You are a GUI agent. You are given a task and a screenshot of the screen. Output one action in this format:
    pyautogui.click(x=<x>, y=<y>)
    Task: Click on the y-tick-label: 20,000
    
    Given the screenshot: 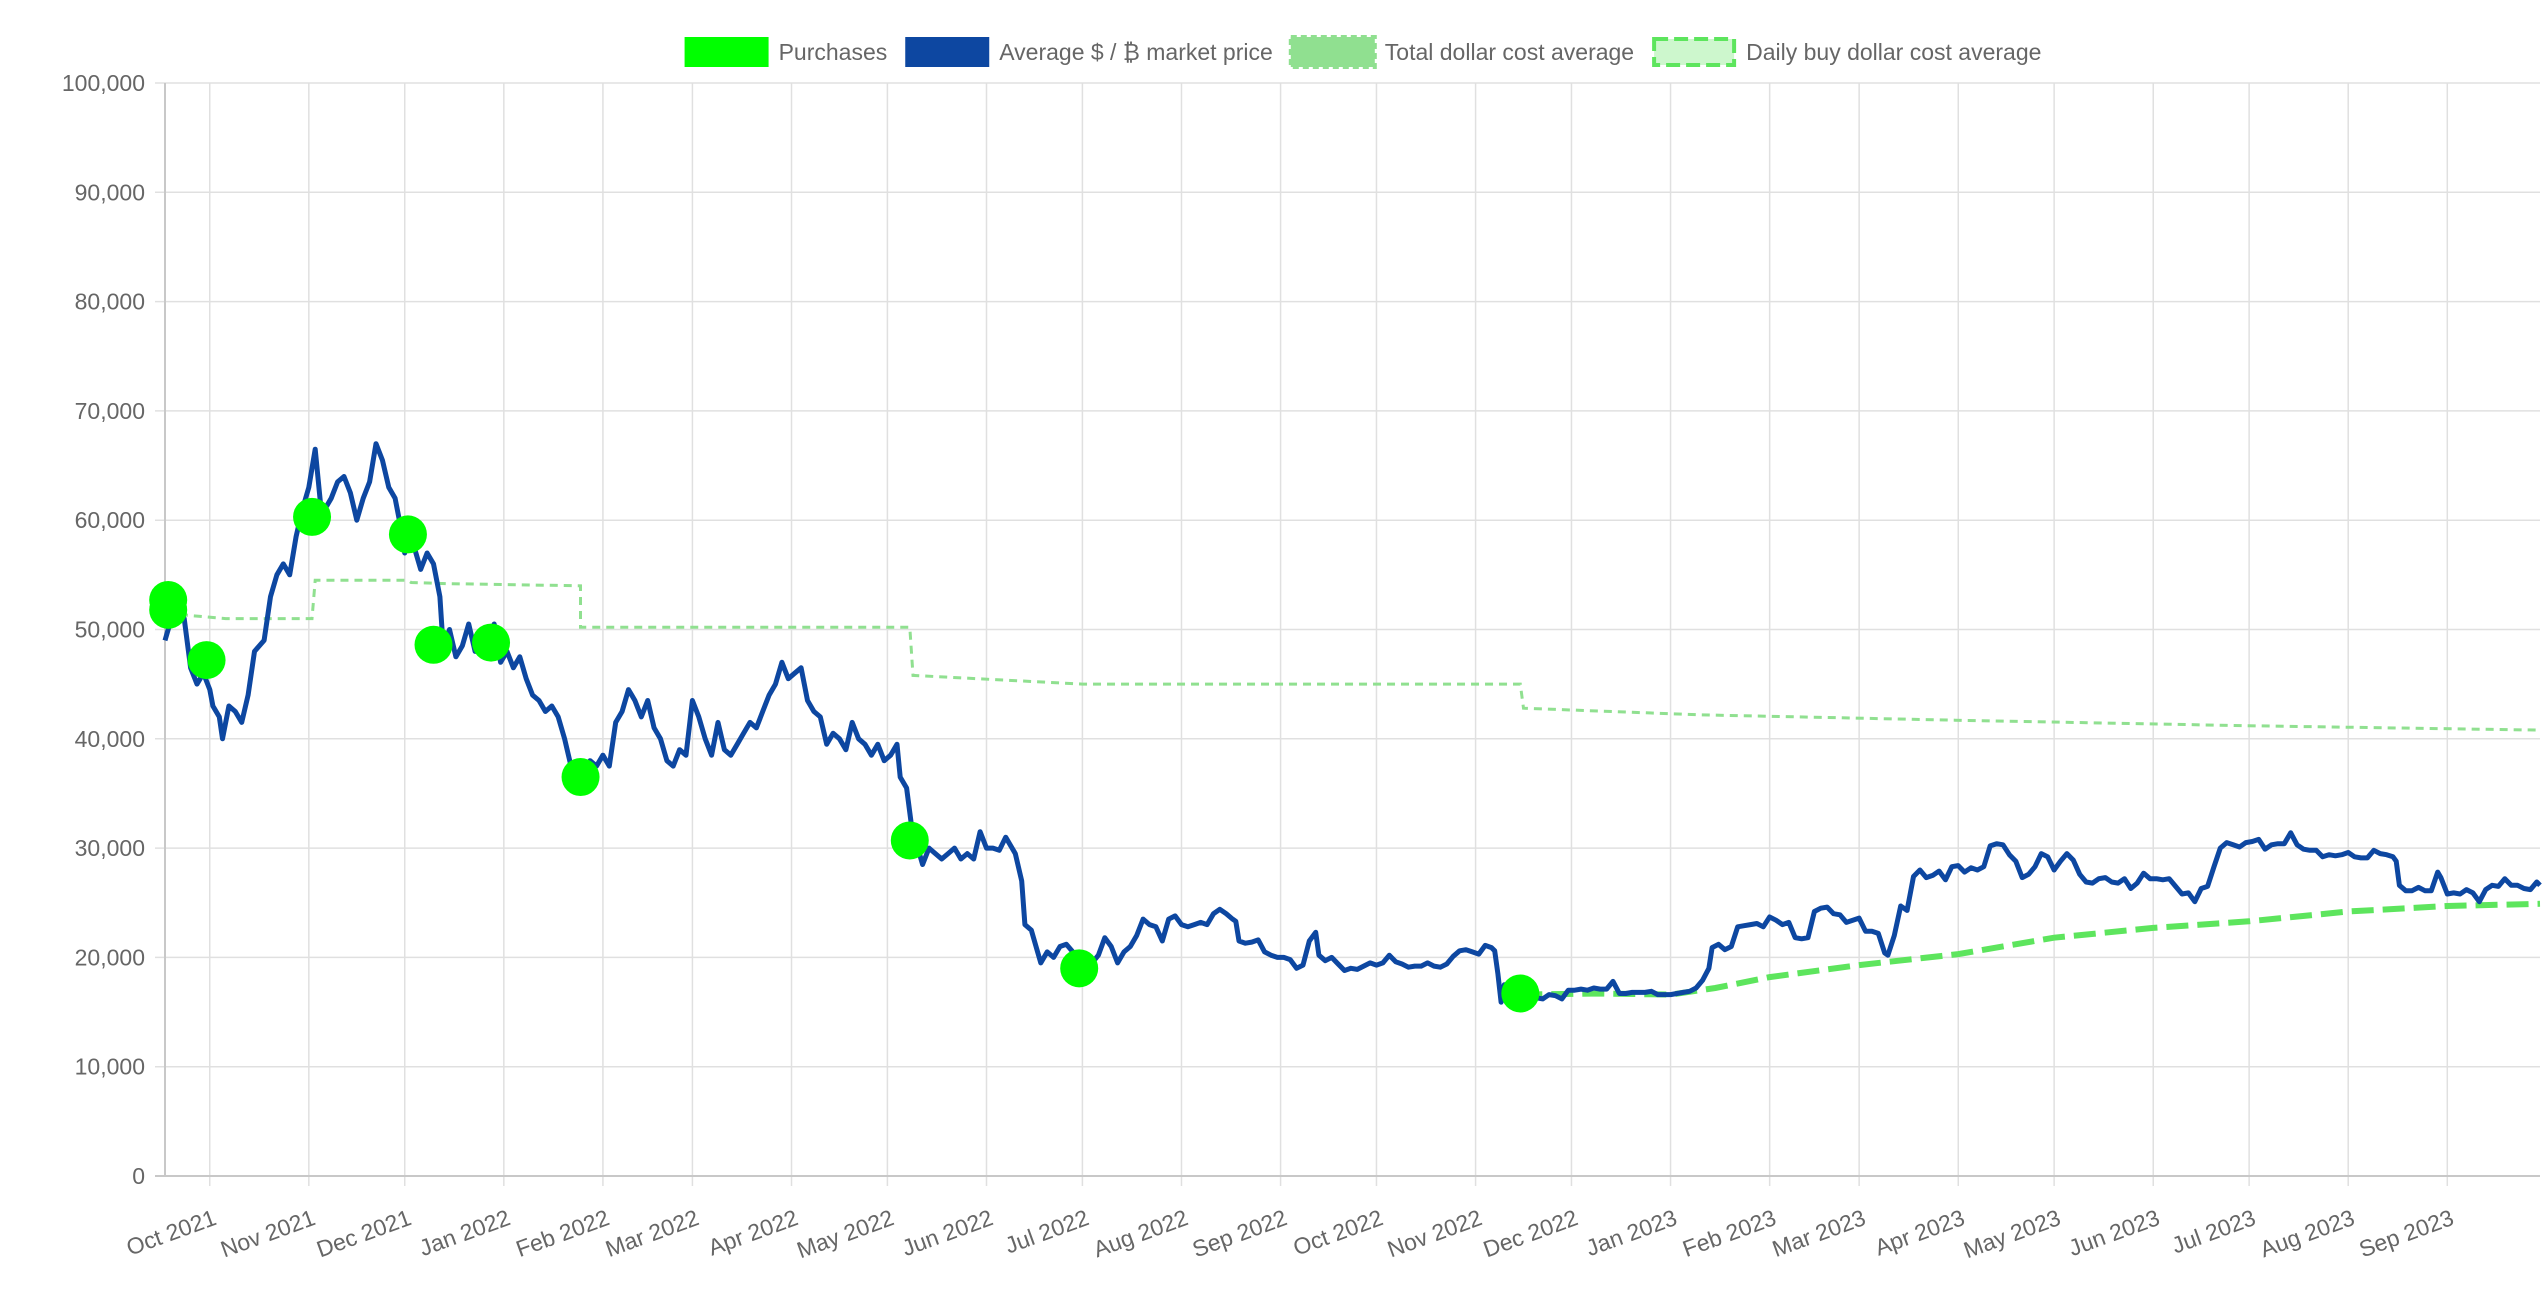 What is the action you would take?
    pyautogui.click(x=110, y=957)
    